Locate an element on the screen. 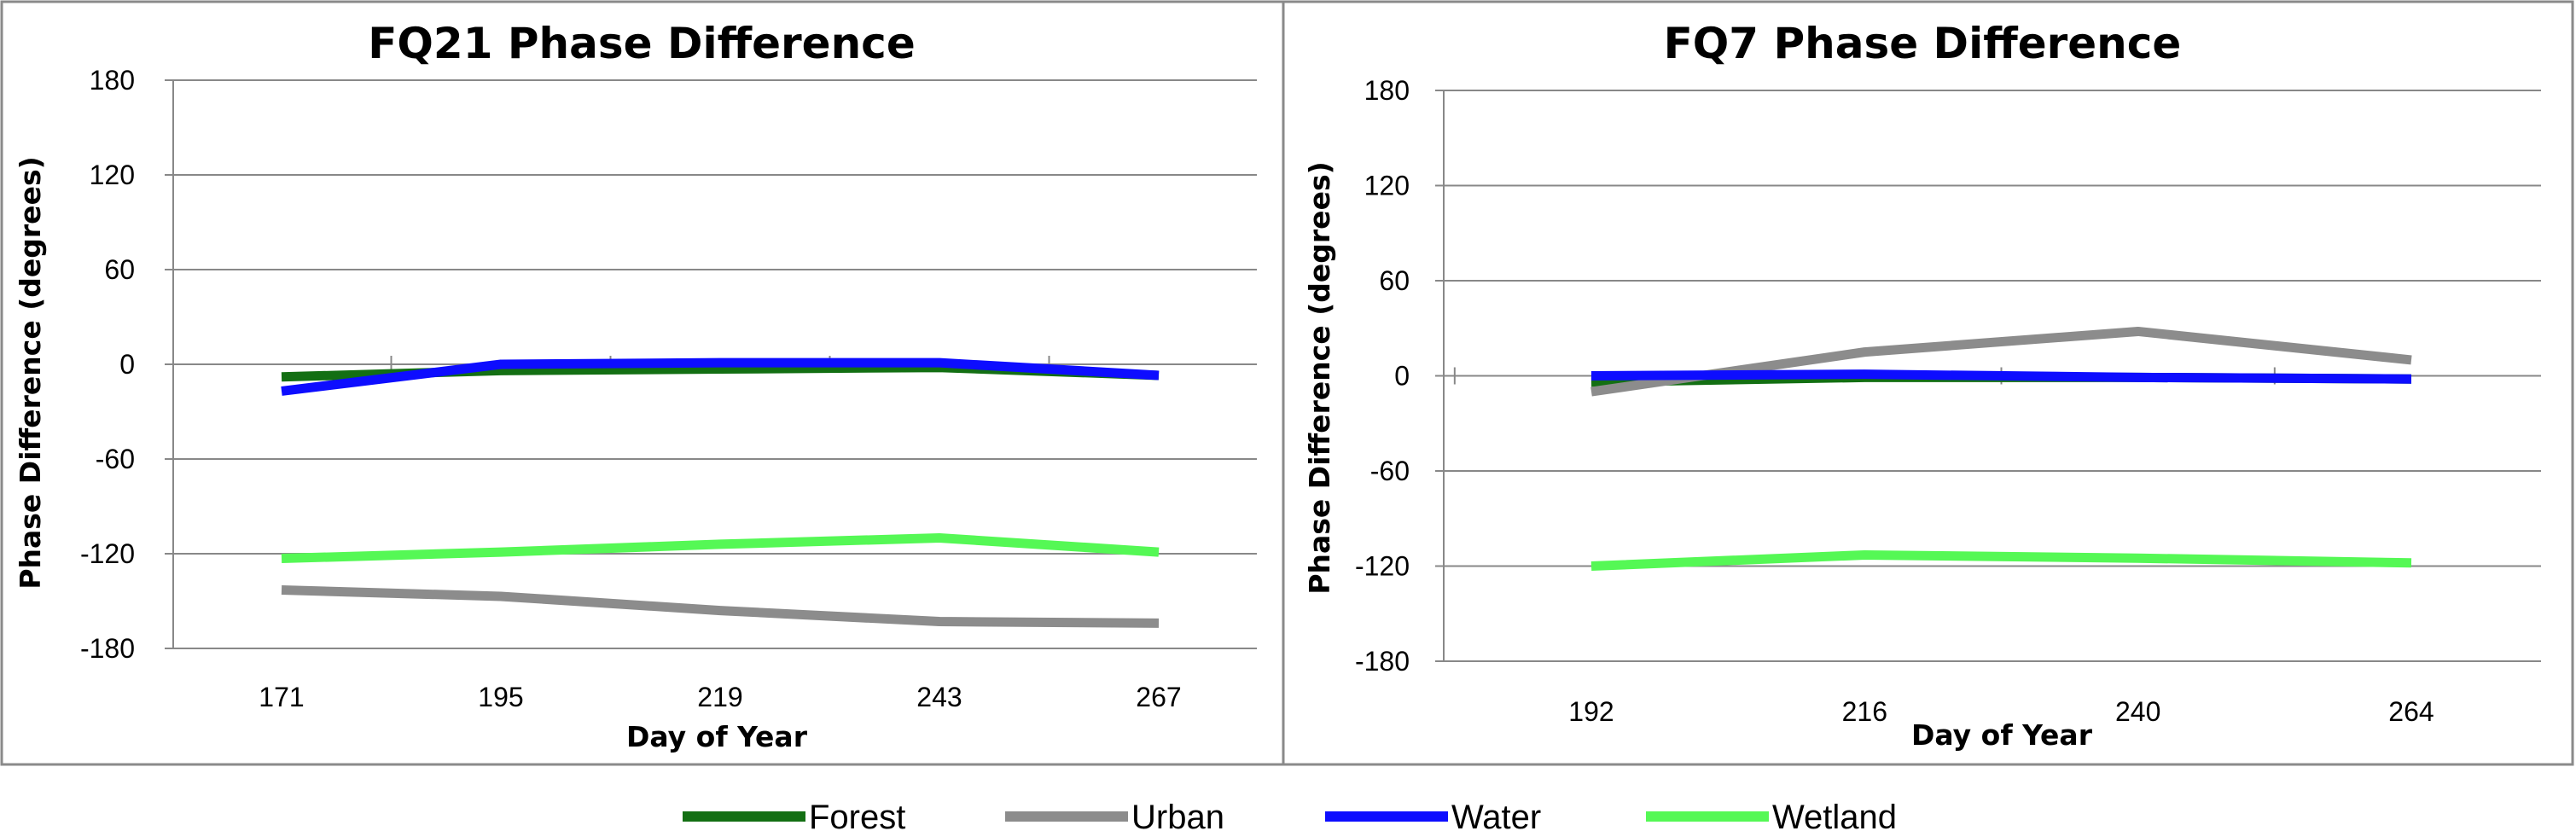 The image size is (2576, 831). legend-label-wetland: Wetland is located at coordinates (1835, 815).